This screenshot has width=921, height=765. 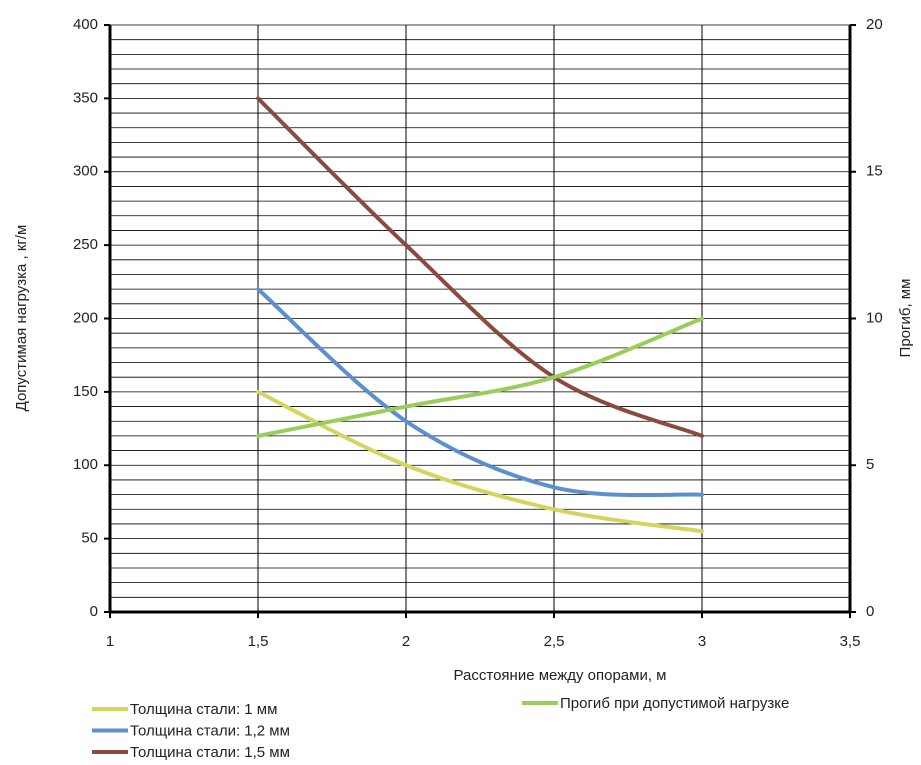 What do you see at coordinates (702, 641) in the screenshot?
I see `x-tick-label: 3` at bounding box center [702, 641].